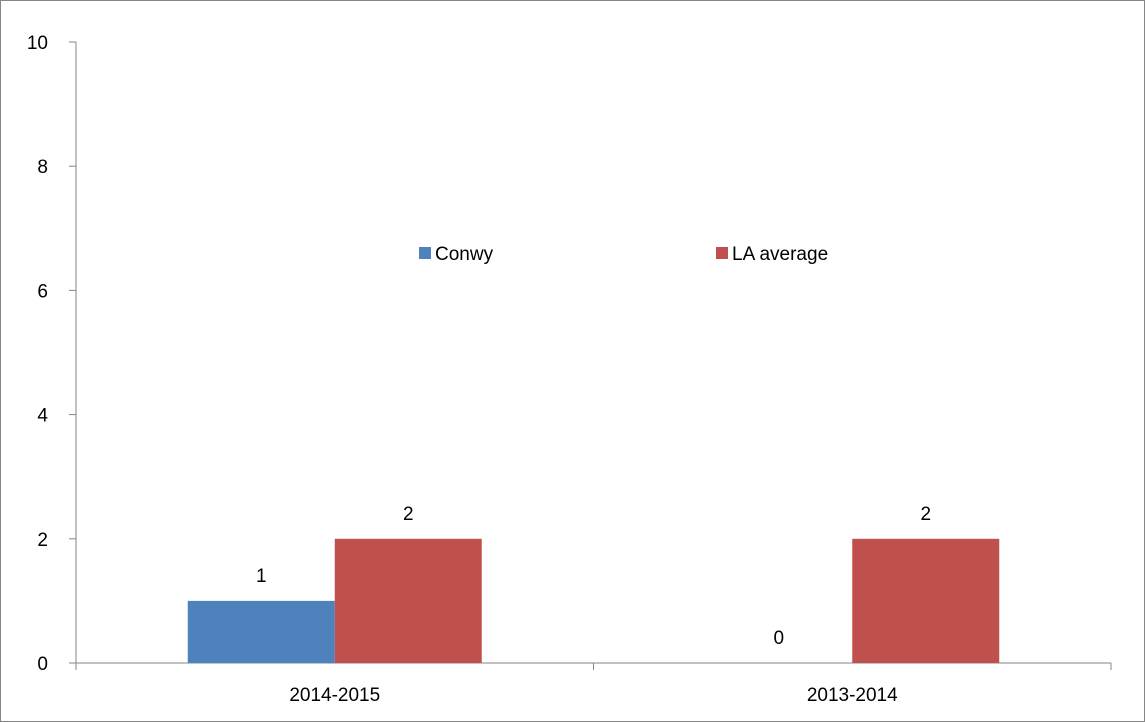 The image size is (1145, 722). Describe the element at coordinates (42, 167) in the screenshot. I see `y-tick-label: 8` at that location.